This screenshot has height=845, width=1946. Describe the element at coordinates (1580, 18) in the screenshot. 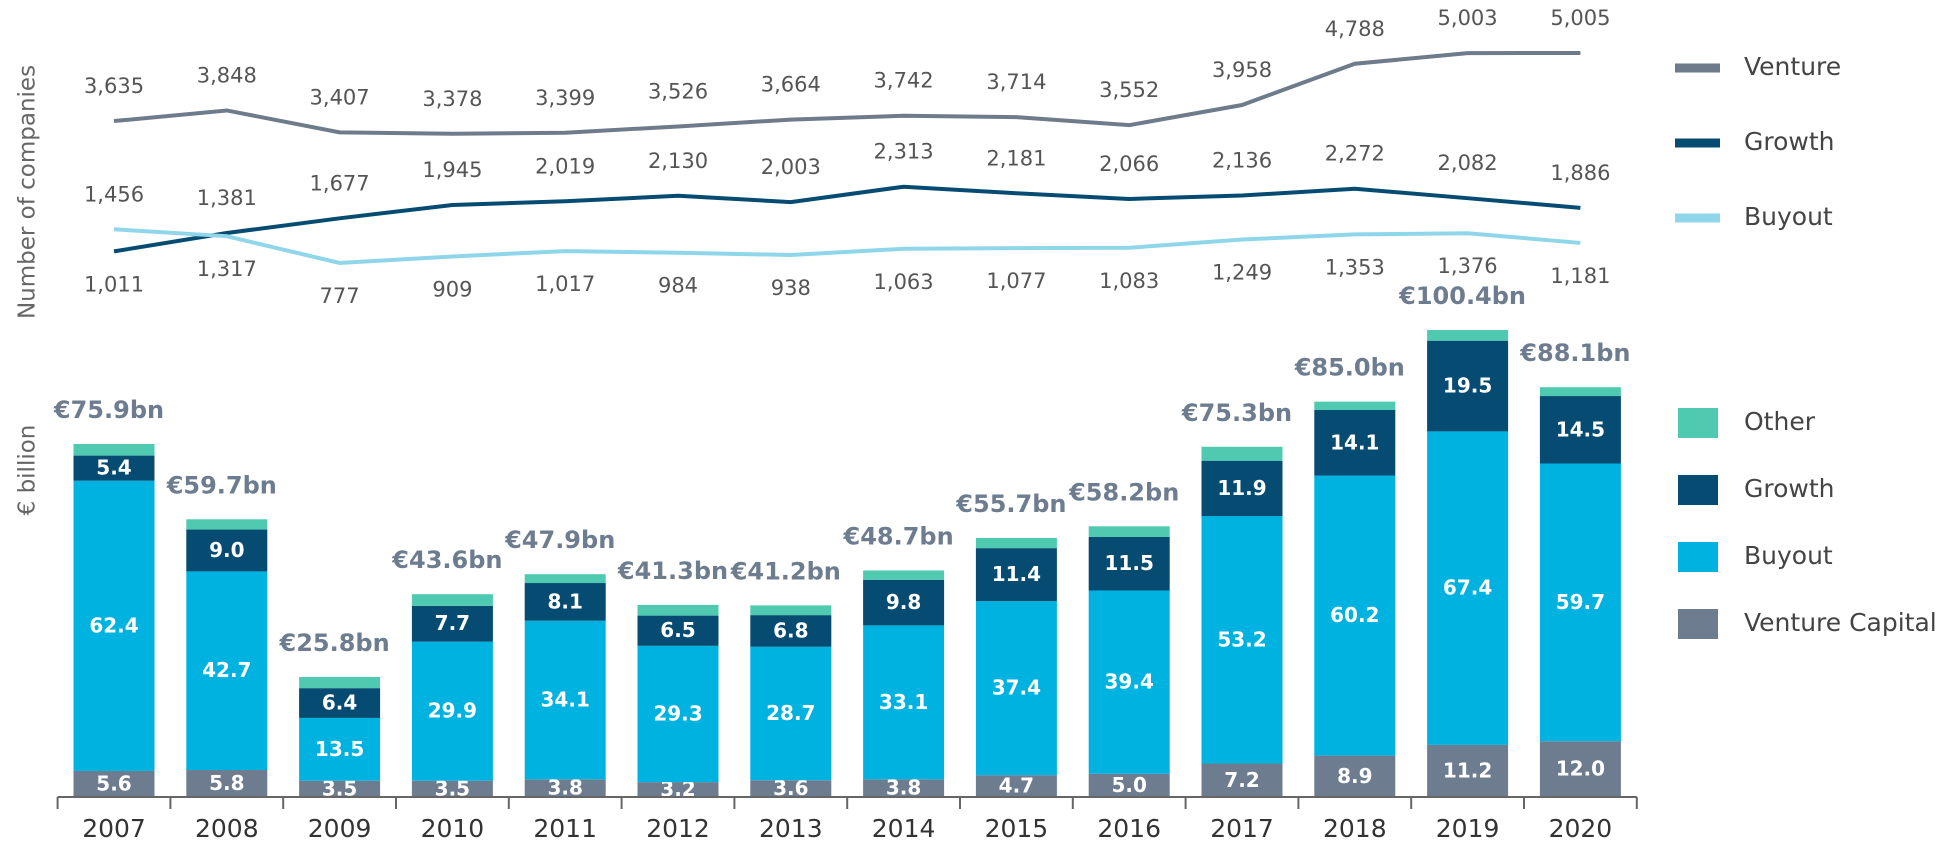

I see `data-label: 5,005` at that location.